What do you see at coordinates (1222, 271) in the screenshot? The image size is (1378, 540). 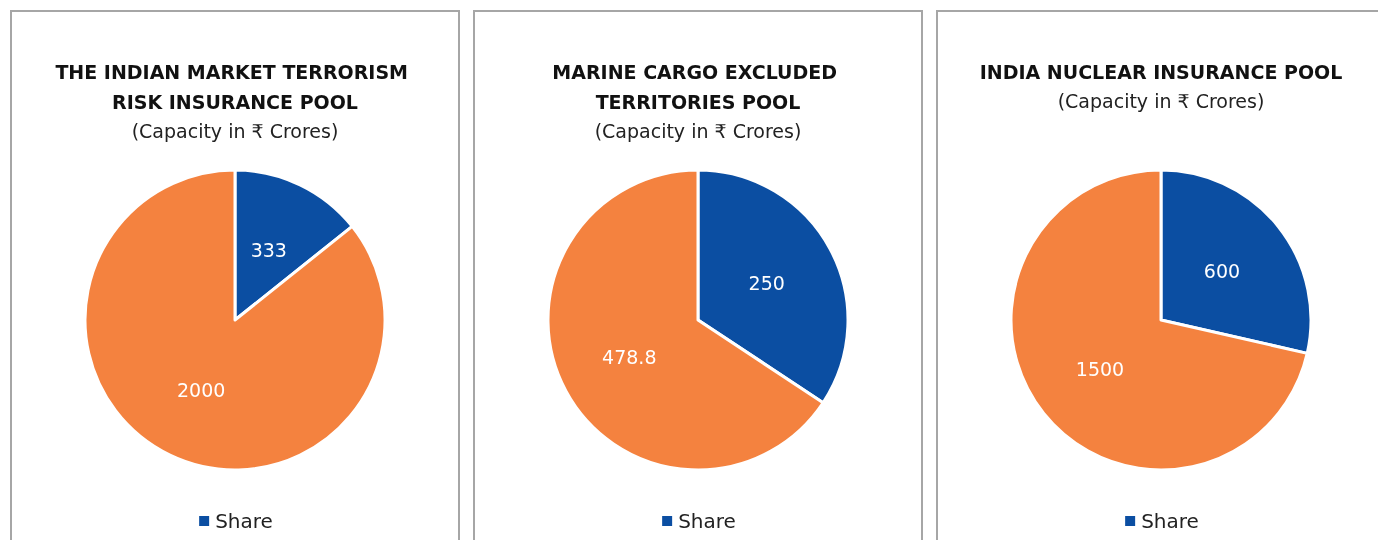 I see `data-label: 600` at bounding box center [1222, 271].